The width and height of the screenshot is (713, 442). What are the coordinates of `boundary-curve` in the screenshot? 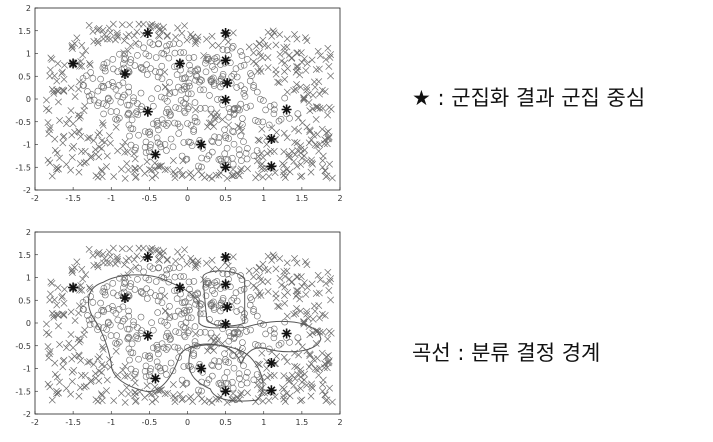 It's located at (226, 373).